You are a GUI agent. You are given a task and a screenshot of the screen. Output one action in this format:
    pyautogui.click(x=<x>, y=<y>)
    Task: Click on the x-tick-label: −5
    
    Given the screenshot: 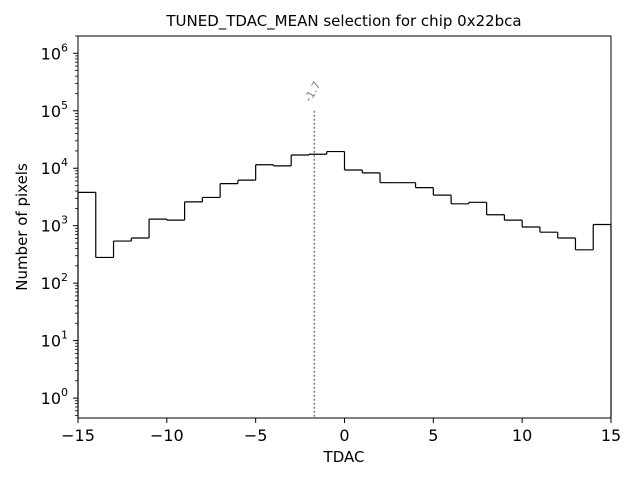 What is the action you would take?
    pyautogui.click(x=256, y=435)
    